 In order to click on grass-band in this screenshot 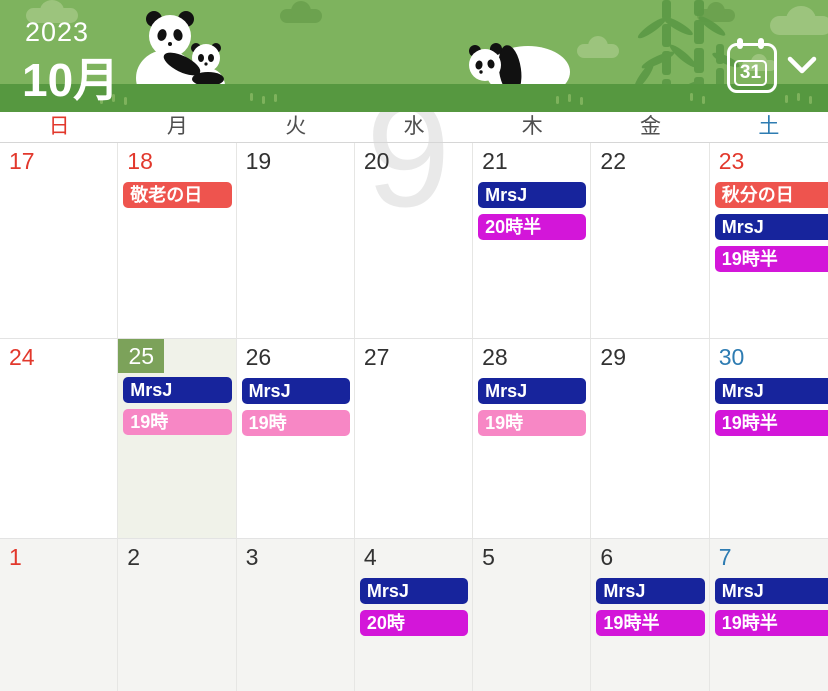, I will do `click(414, 98)`.